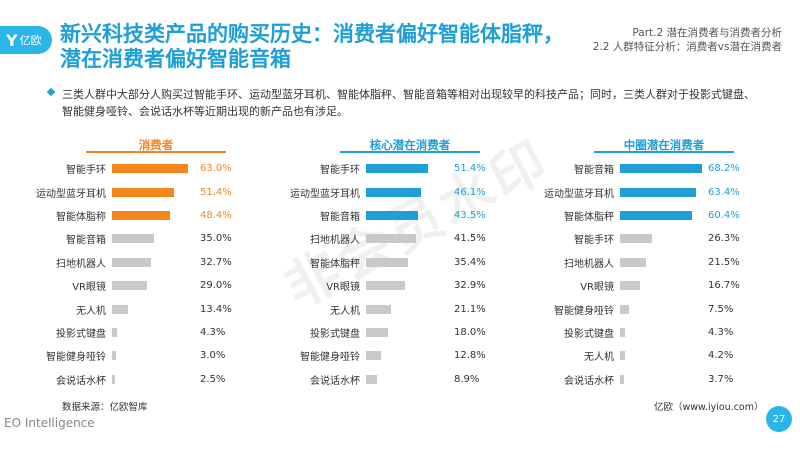 The height and width of the screenshot is (450, 800). I want to click on value-label: 8.9%, so click(467, 379).